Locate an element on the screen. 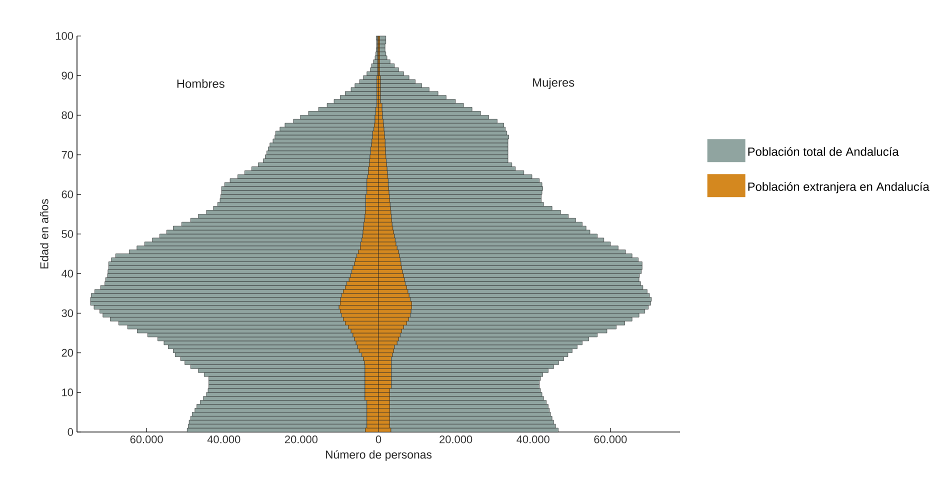 This screenshot has width=936, height=487. y-tick-label: 0 is located at coordinates (71, 432).